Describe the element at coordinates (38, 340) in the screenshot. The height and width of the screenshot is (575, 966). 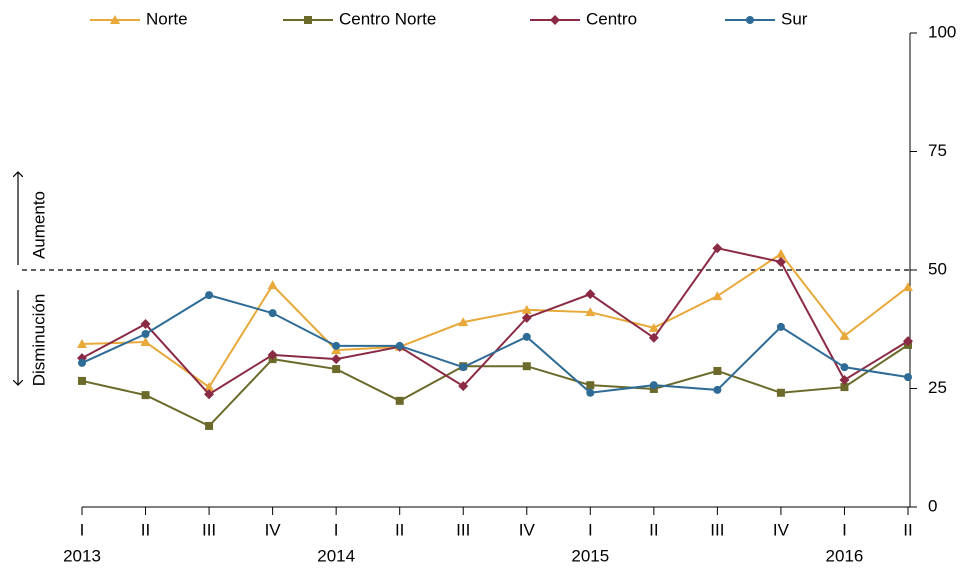
I see `annotation: Disminución` at that location.